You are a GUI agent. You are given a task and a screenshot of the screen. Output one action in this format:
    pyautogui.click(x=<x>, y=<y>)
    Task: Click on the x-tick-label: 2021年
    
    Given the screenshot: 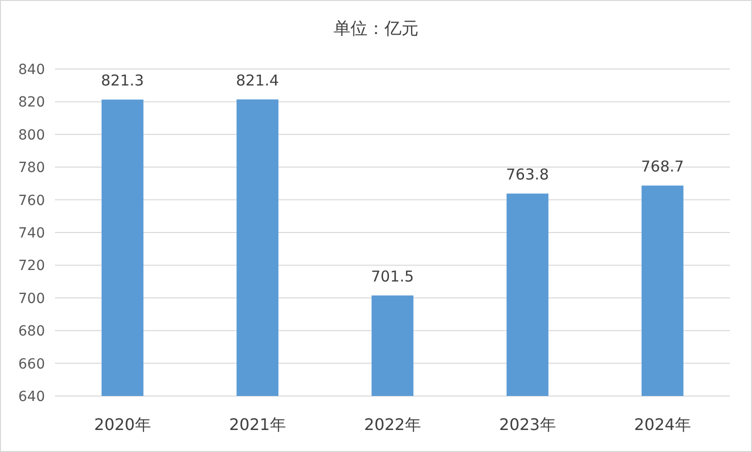 What is the action you would take?
    pyautogui.click(x=257, y=424)
    